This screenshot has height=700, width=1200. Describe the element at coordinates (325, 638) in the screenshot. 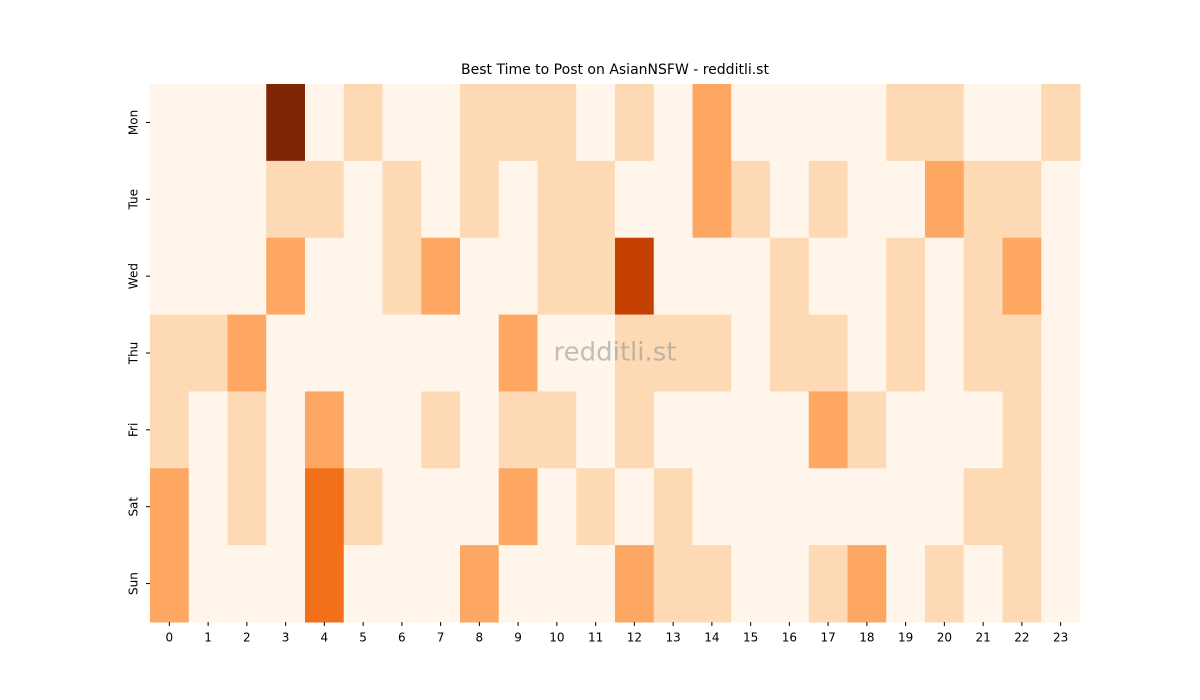

I see `x-tick-label: 4` at that location.